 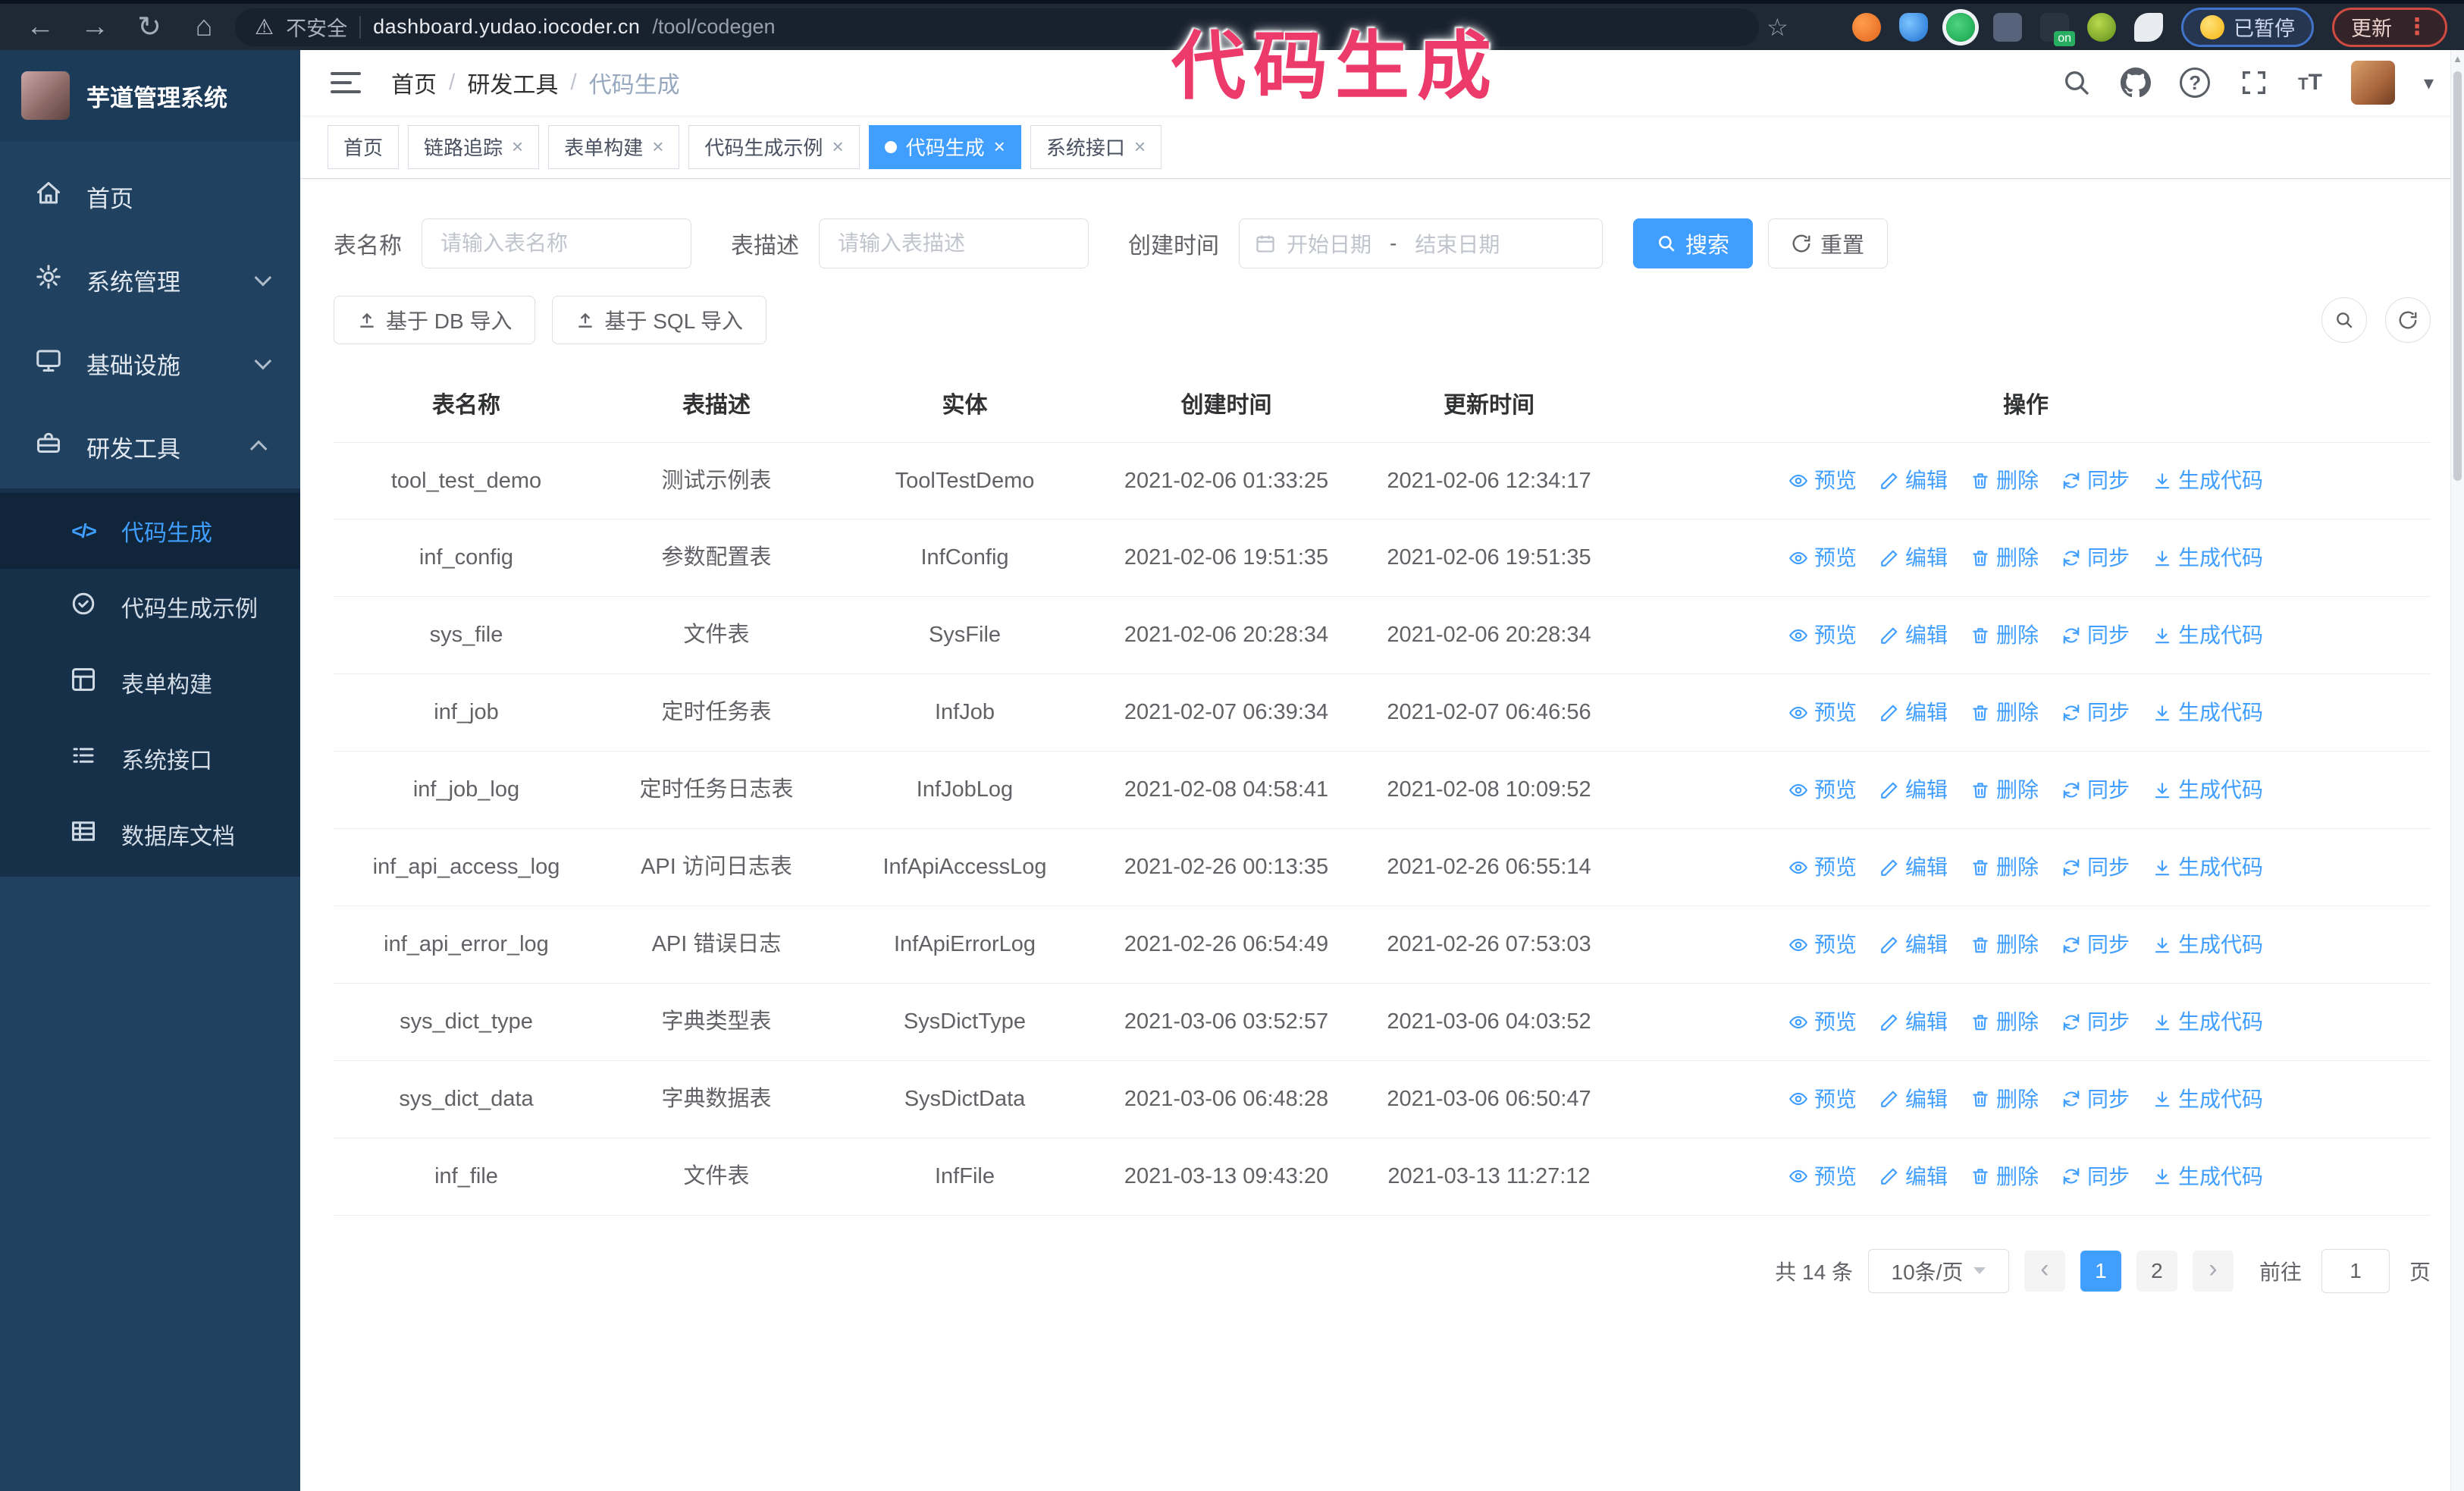 I want to click on sidebar-subitem-代码生成示例: 代码生成示例, so click(x=150, y=607).